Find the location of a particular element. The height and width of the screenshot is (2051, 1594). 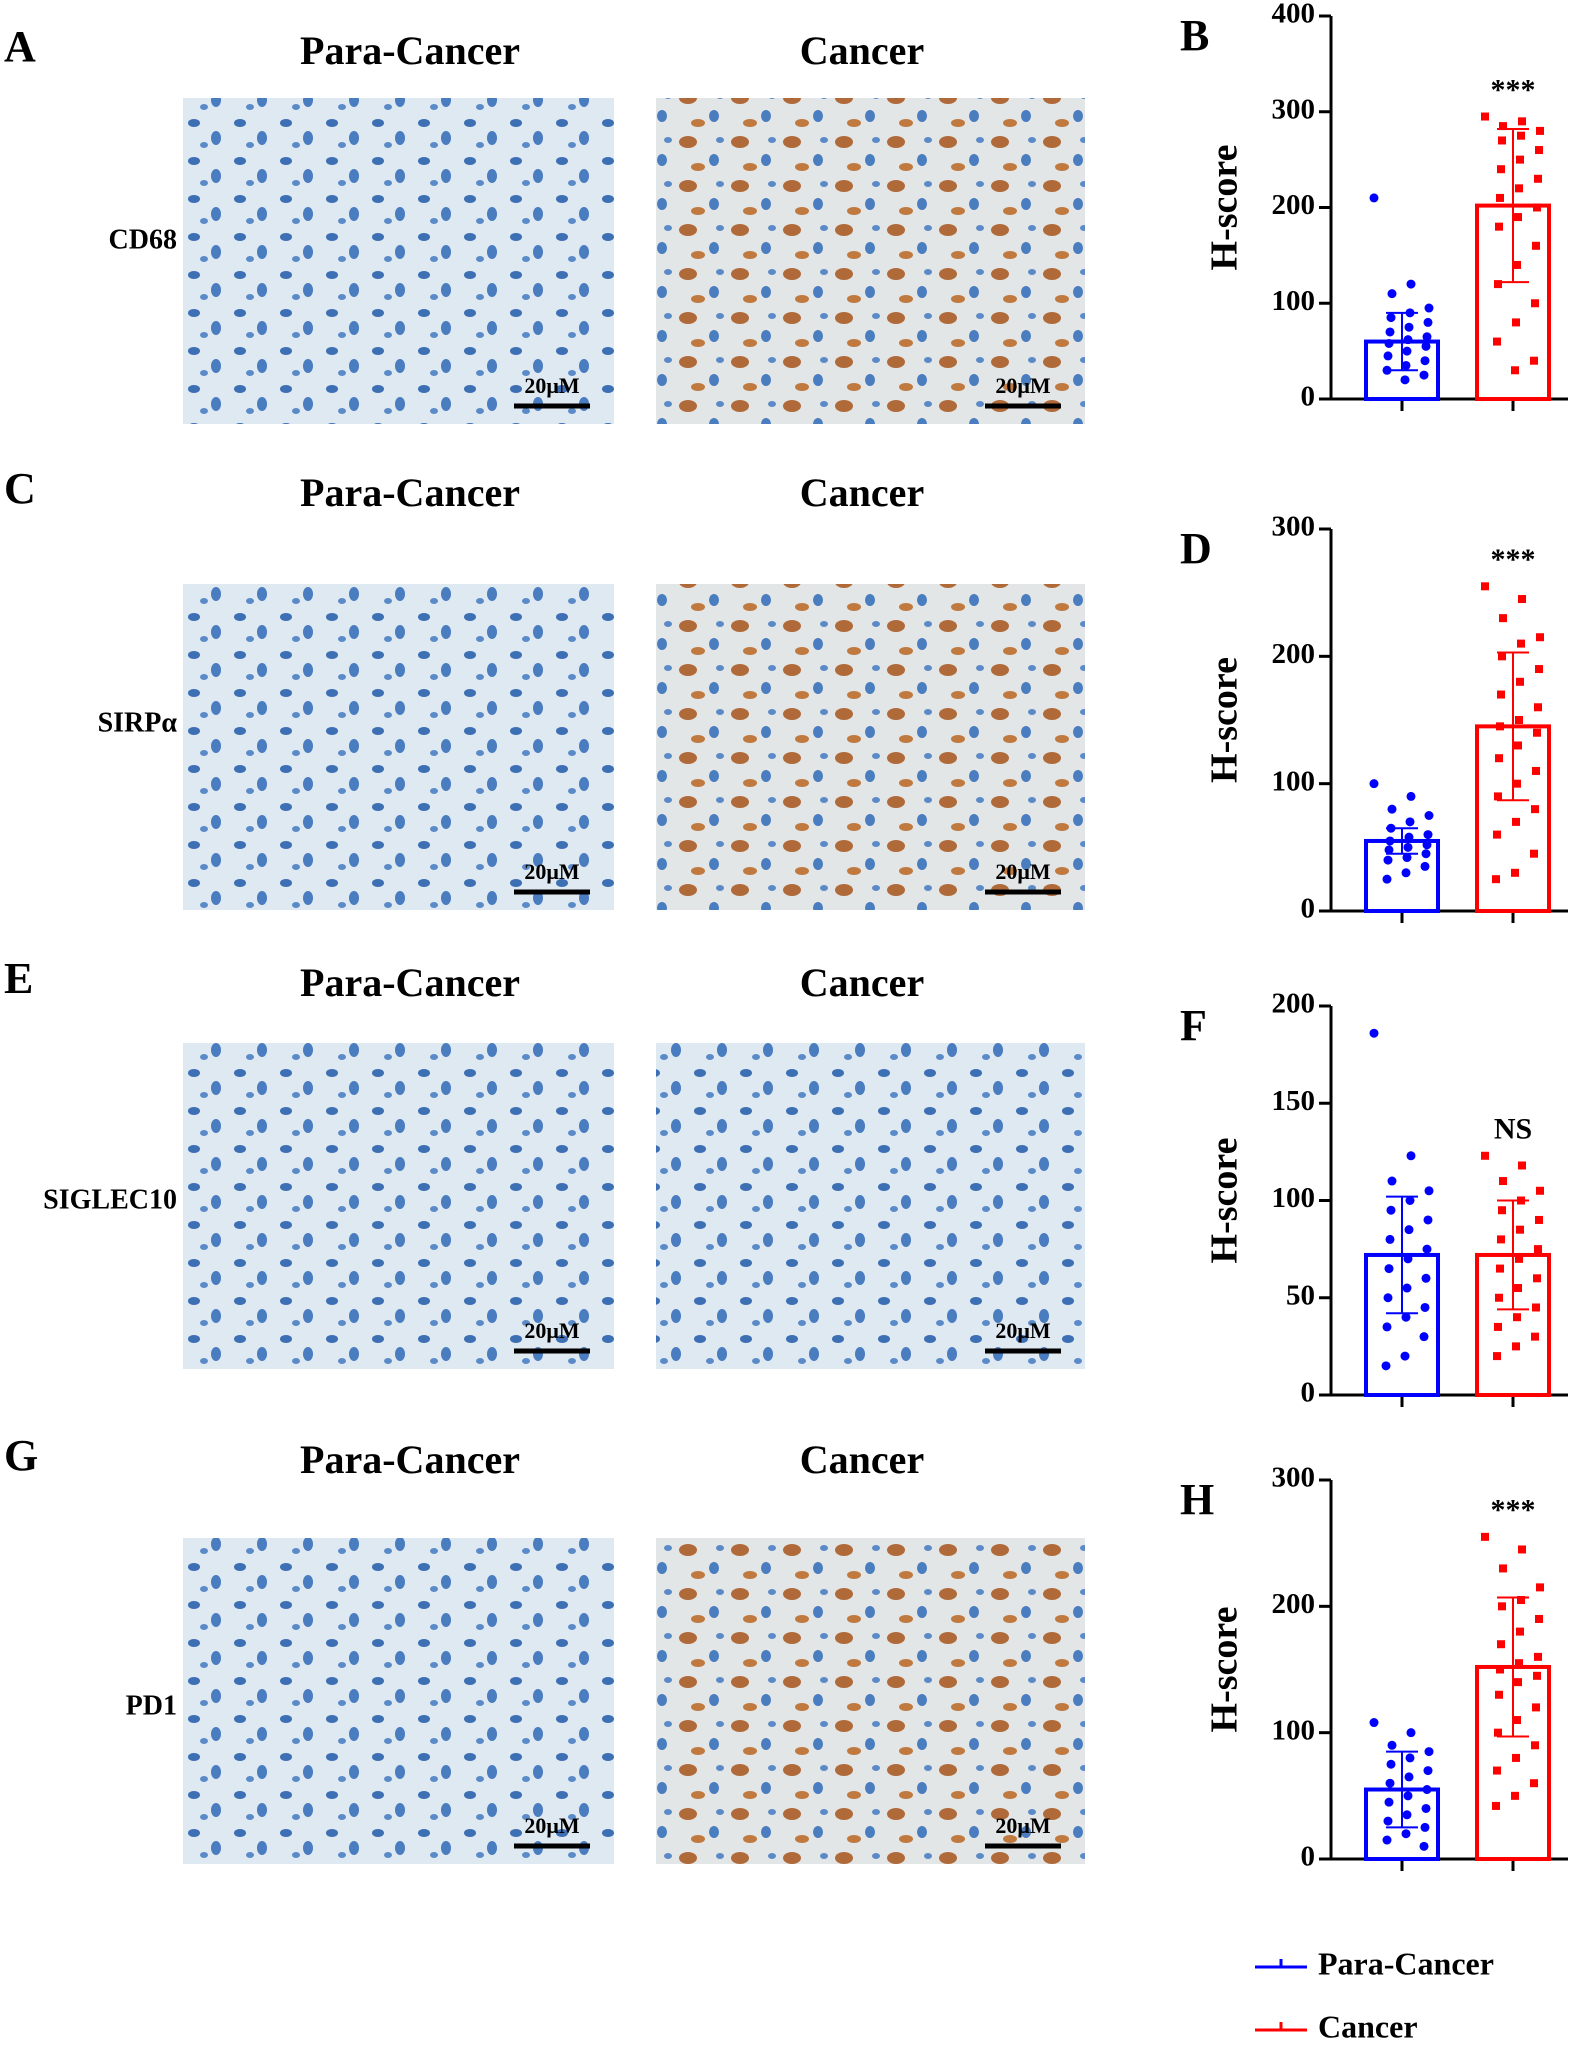

y-tick-label: 0 is located at coordinates (1308, 1393).